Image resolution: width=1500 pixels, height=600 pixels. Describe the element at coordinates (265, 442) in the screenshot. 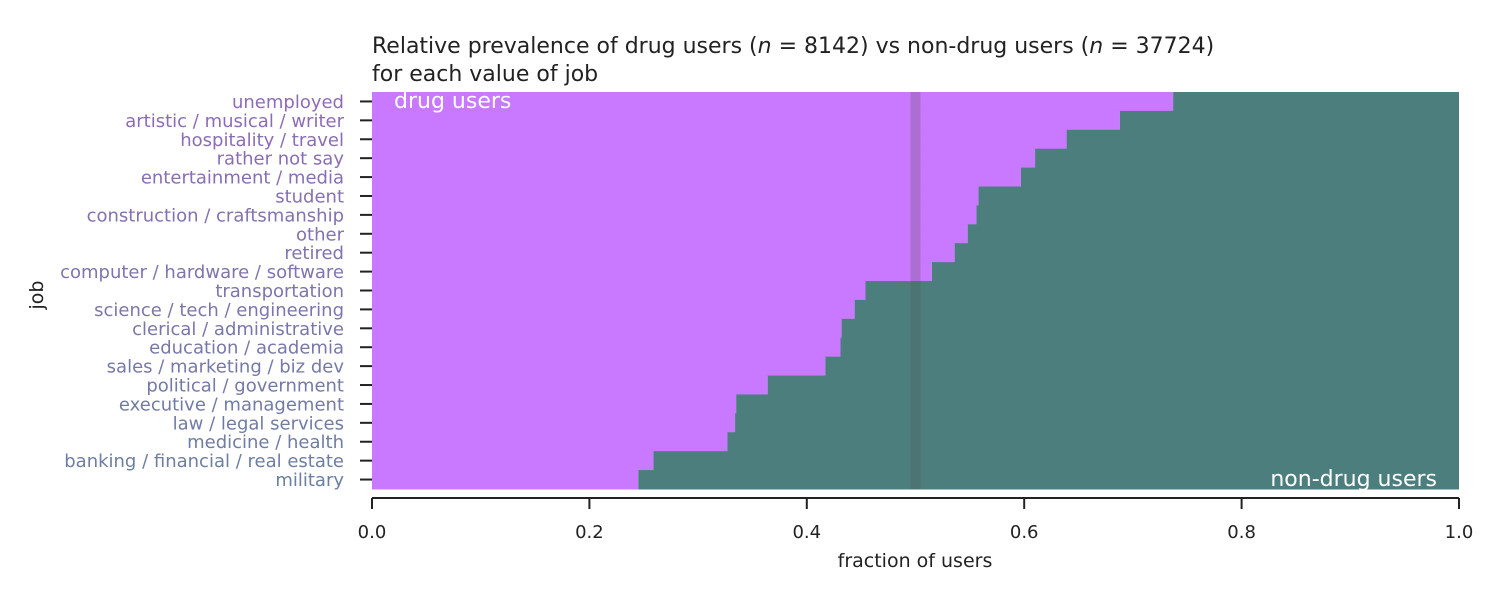

I see `category-label: medicine / health` at that location.